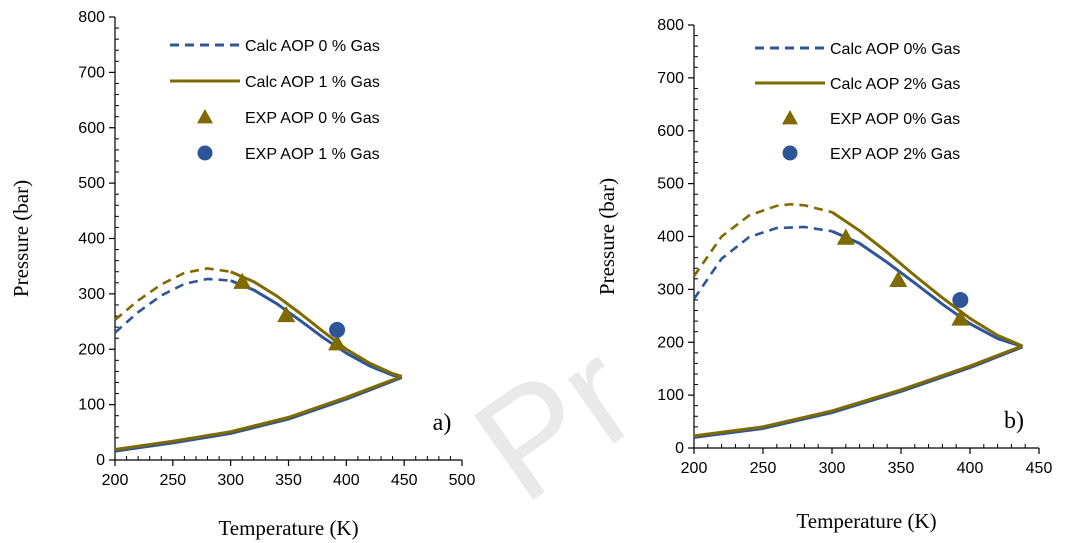  Describe the element at coordinates (895, 154) in the screenshot. I see `legend-label: EXP AOP 2% Gas` at that location.